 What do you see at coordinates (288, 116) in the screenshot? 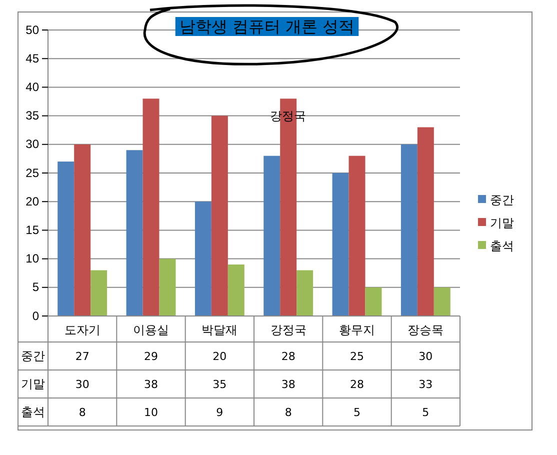
I see `annotation: 강정국` at bounding box center [288, 116].